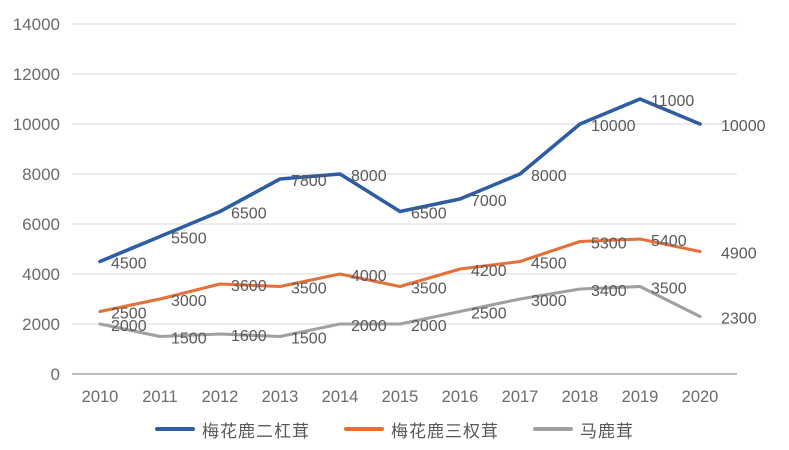 This screenshot has width=789, height=450. I want to click on legend-item-2: 梅花鹿三权茸, so click(421, 429).